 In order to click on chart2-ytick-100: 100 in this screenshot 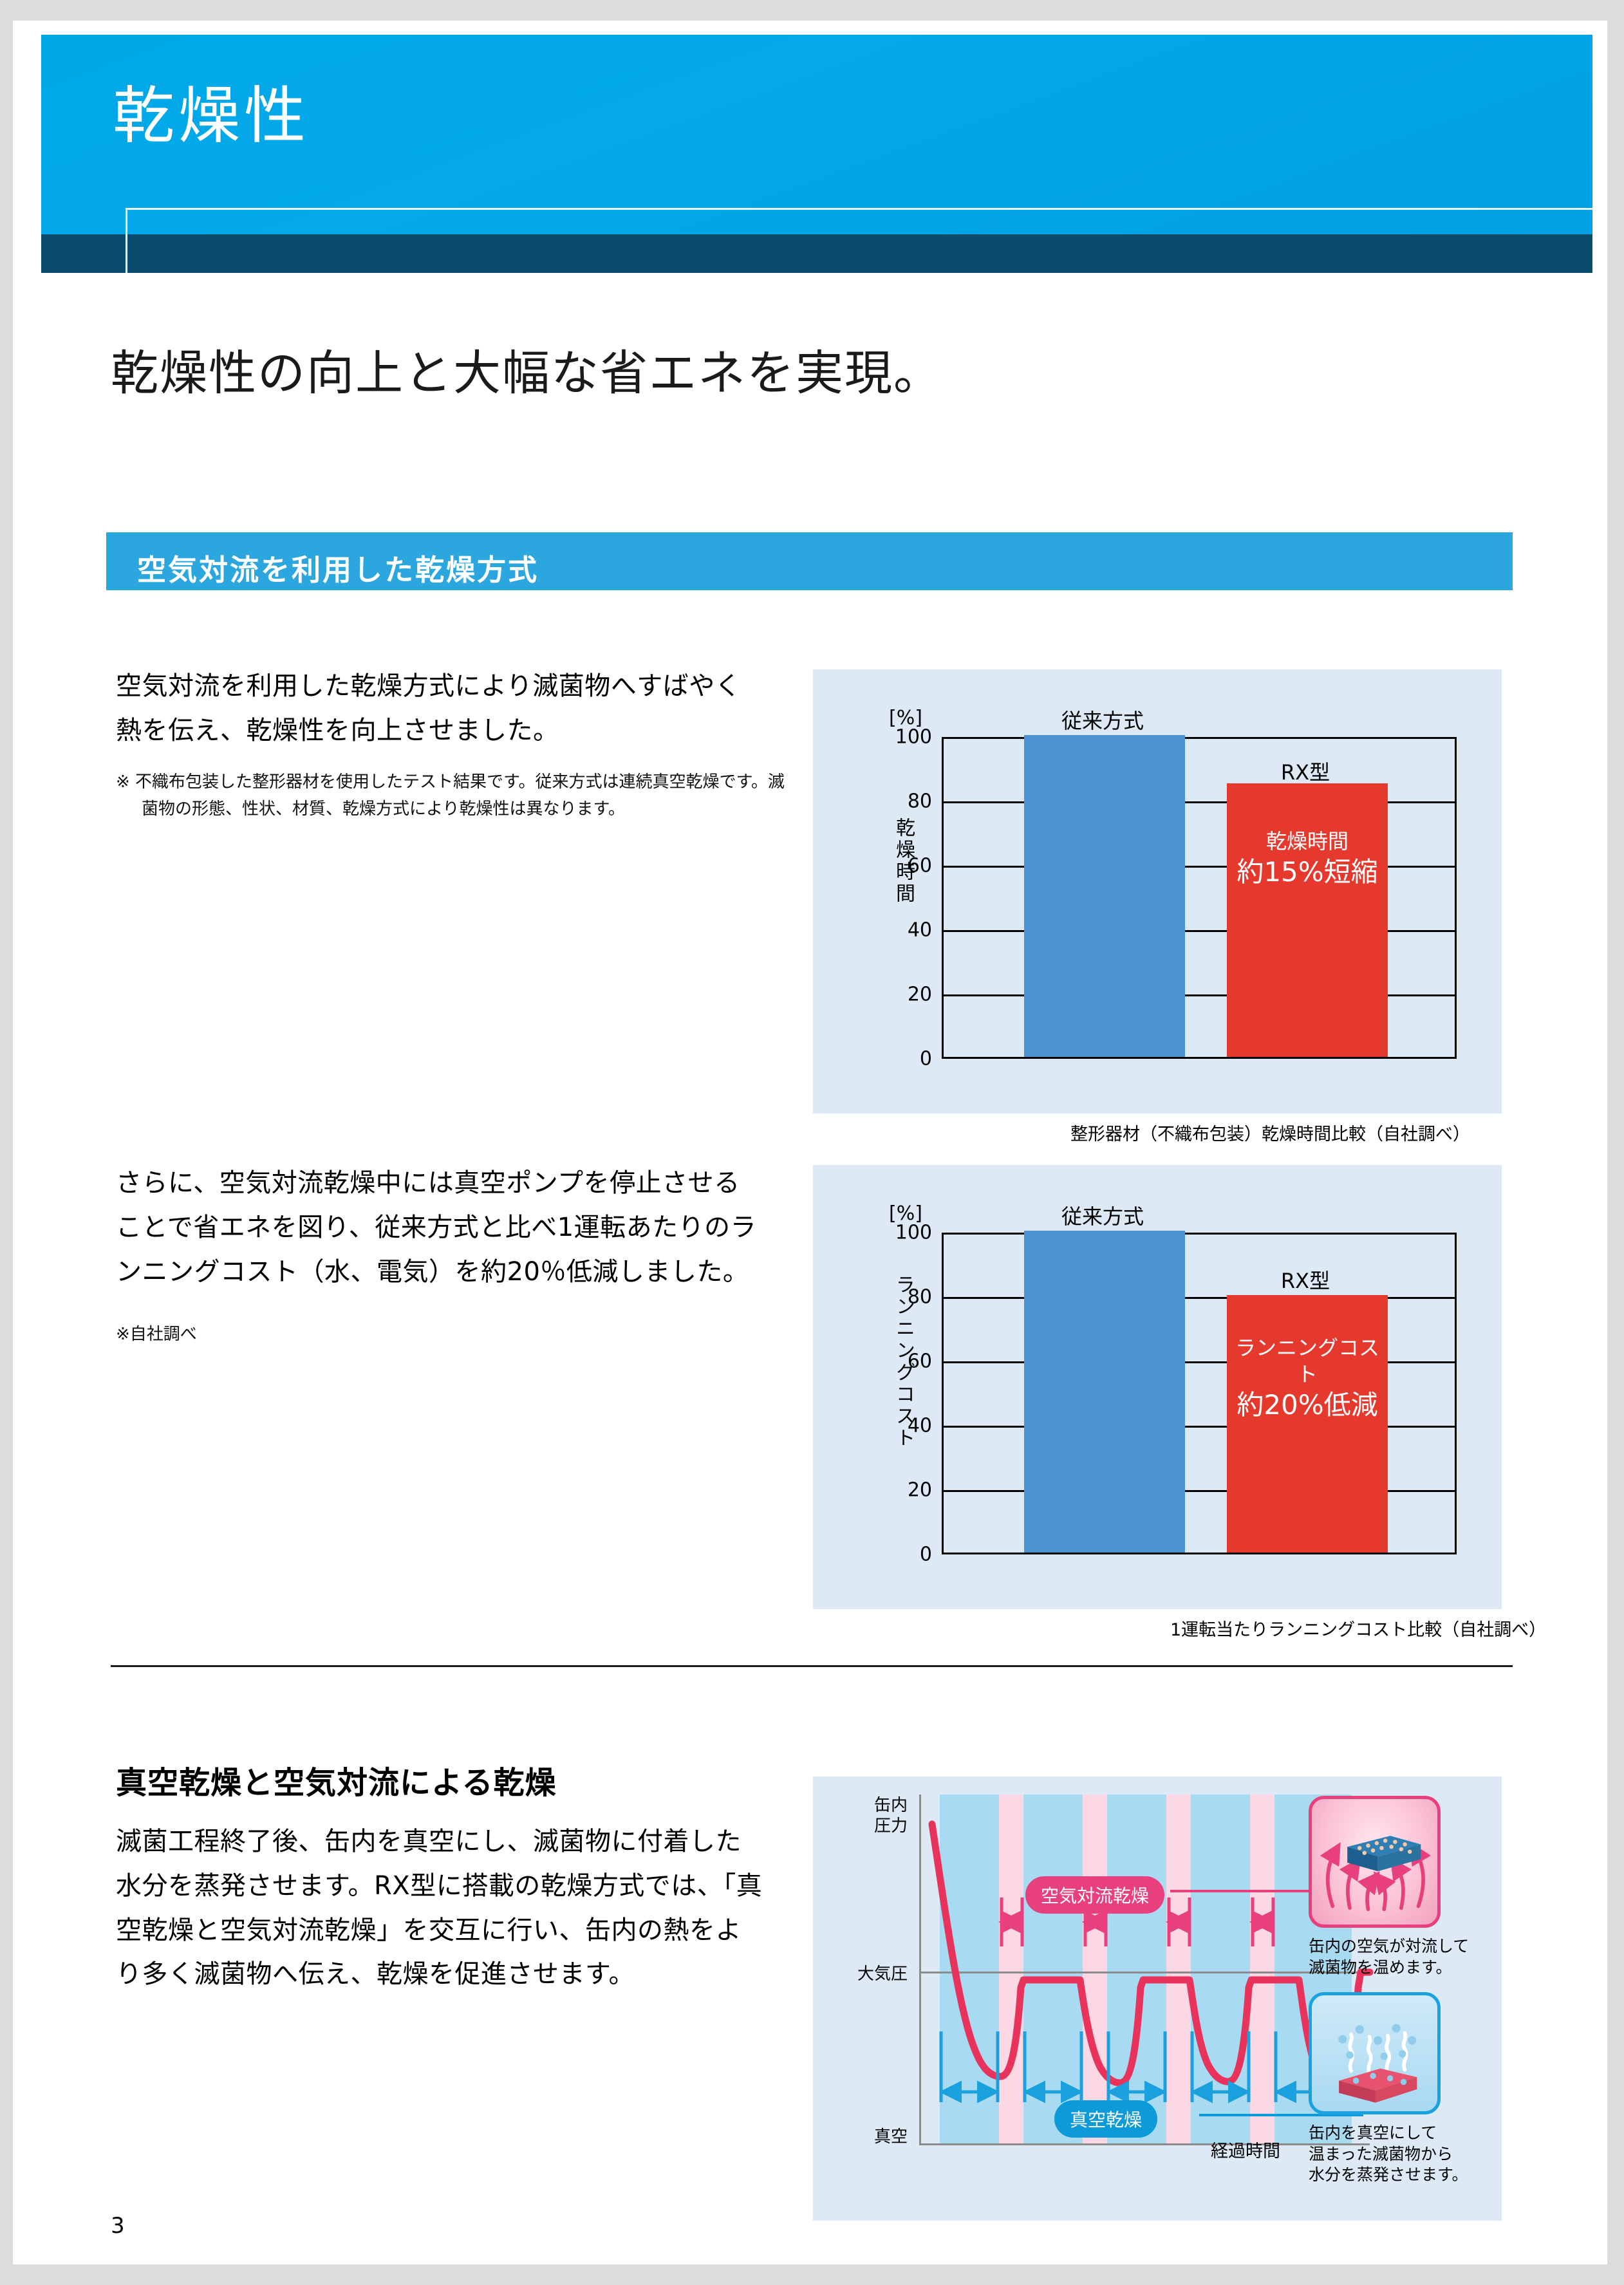, I will do `click(913, 1232)`.